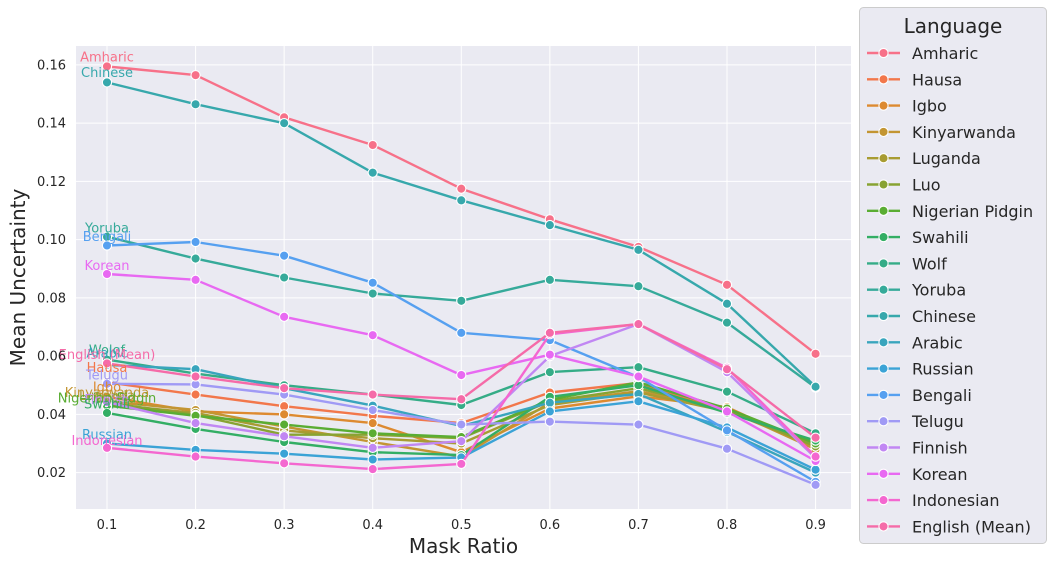 This screenshot has height=571, width=1055. Describe the element at coordinates (937, 342) in the screenshot. I see `legend-label: Arabic` at that location.